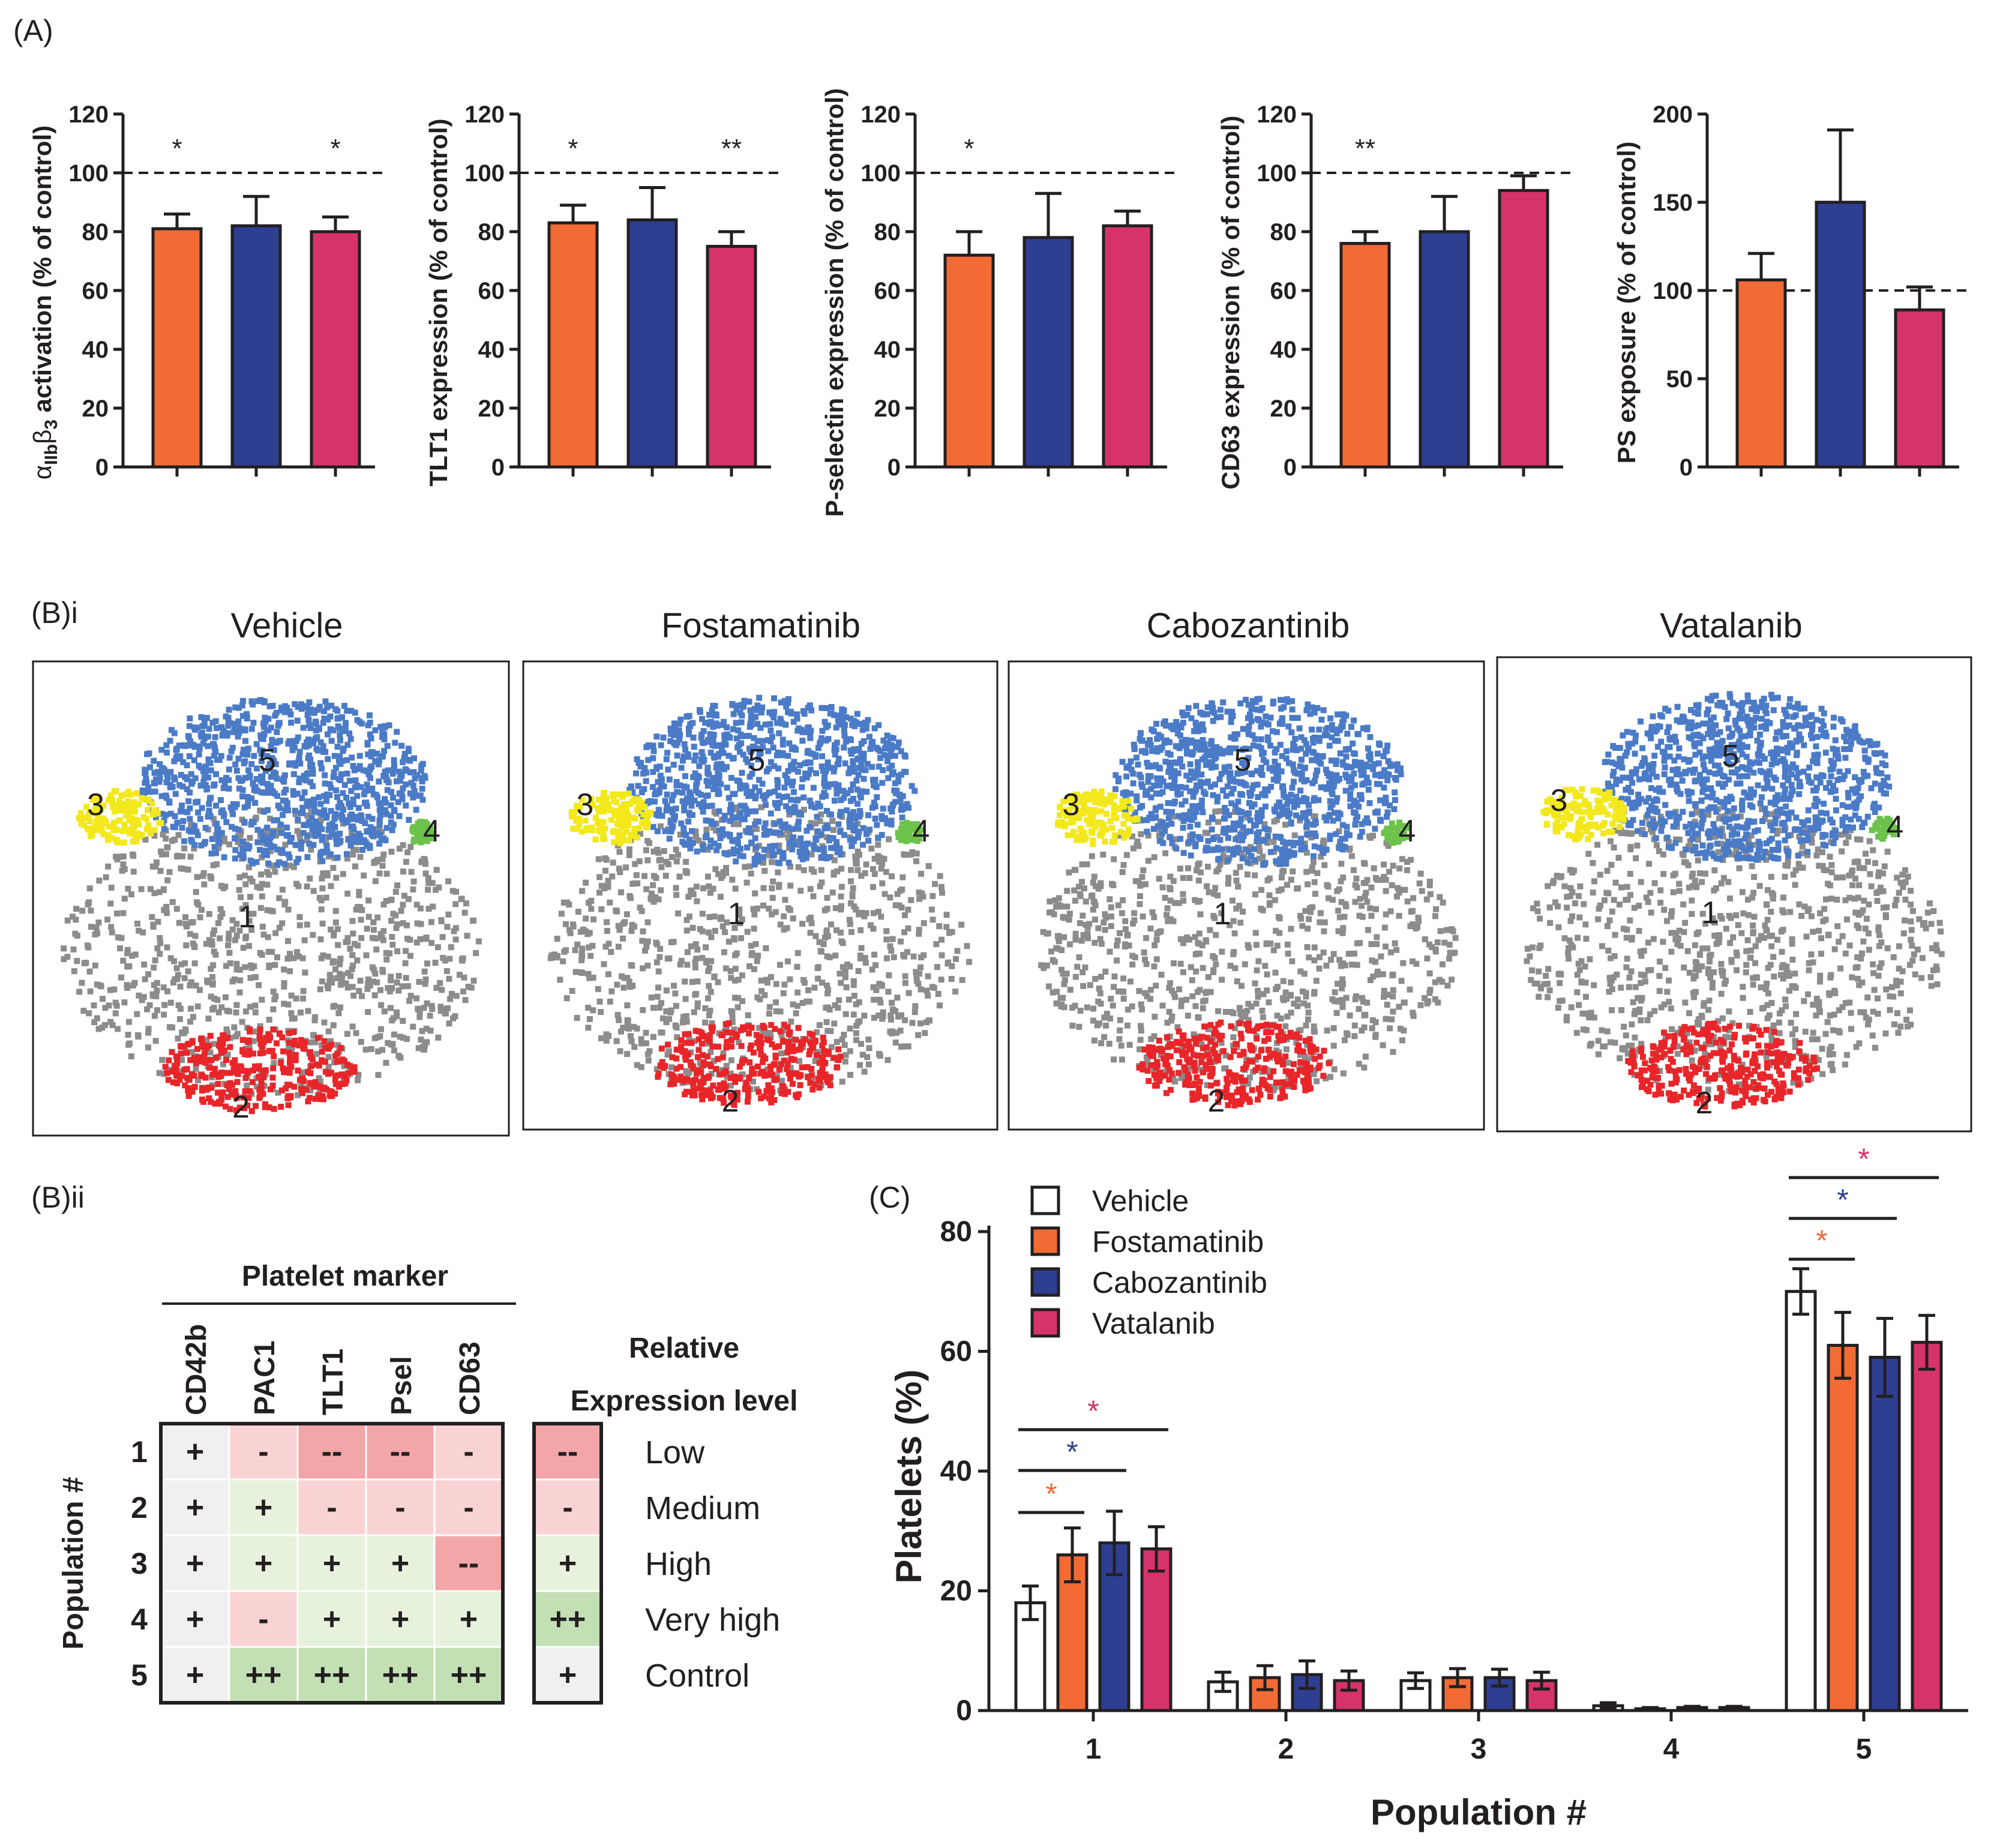 This screenshot has width=2000, height=1848. I want to click on y-tick-label: 0, so click(1290, 467).